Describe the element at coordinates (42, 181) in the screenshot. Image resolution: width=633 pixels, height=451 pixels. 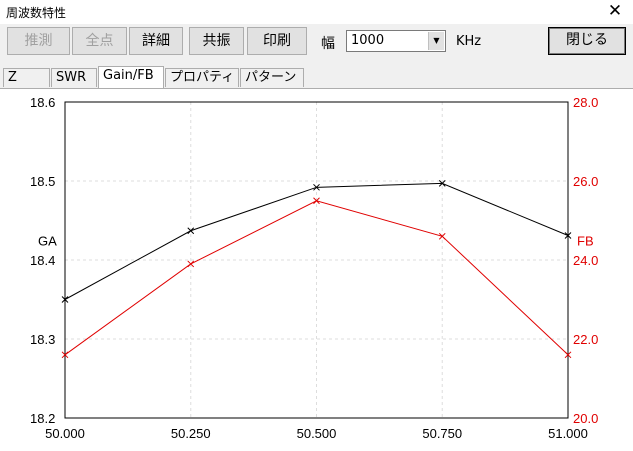
I see `y-left-tick-label: 18.5` at that location.